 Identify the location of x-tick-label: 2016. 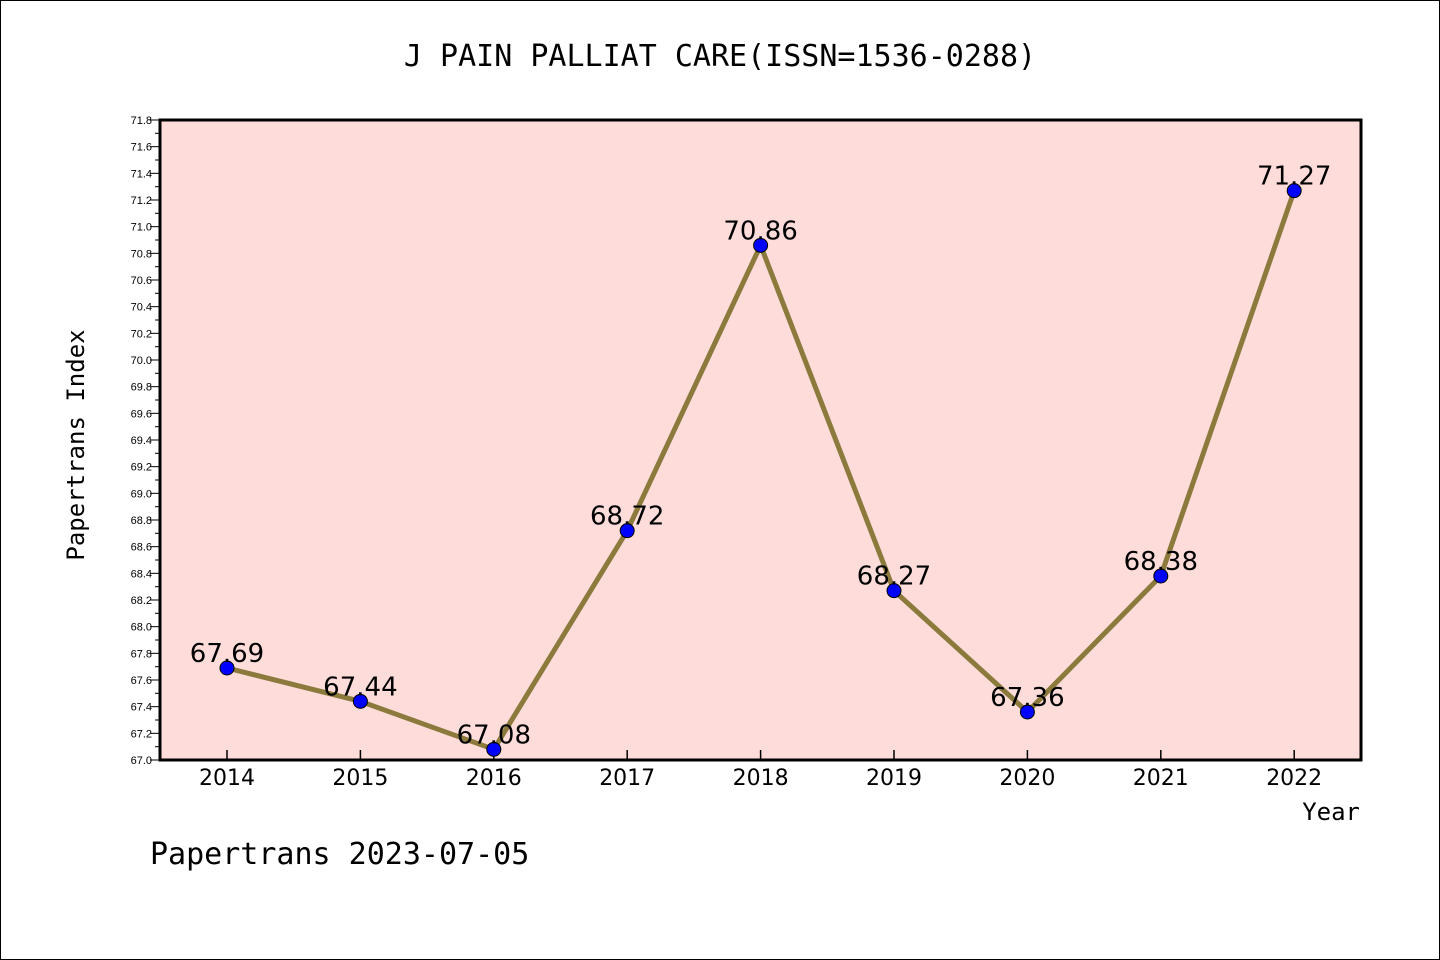
(494, 778).